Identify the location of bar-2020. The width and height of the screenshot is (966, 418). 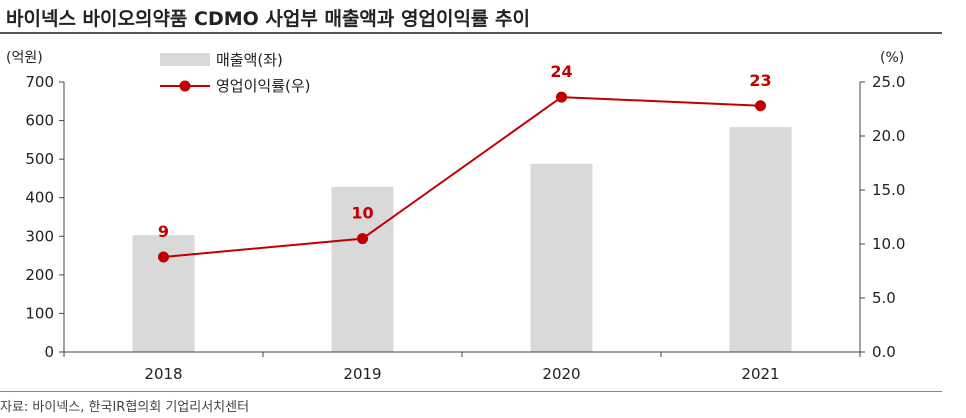
(561, 257).